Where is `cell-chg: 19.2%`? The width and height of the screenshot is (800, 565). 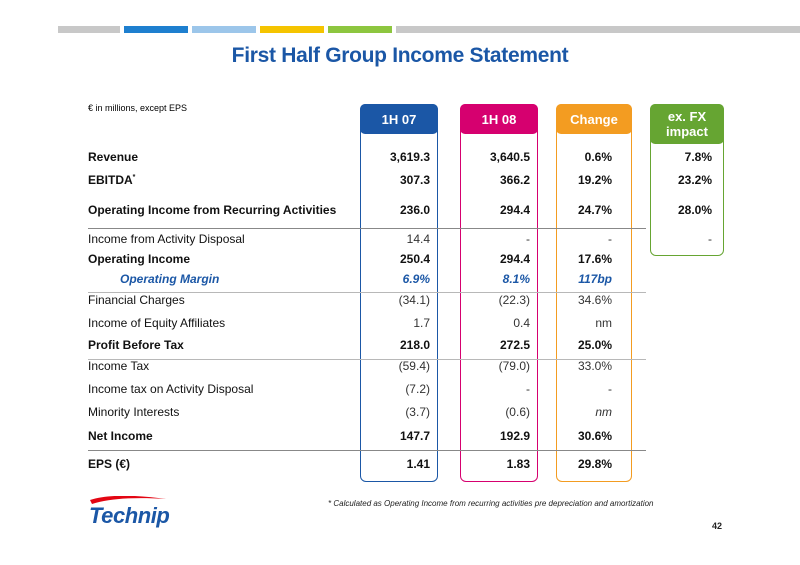 cell-chg: 19.2% is located at coordinates (594, 180).